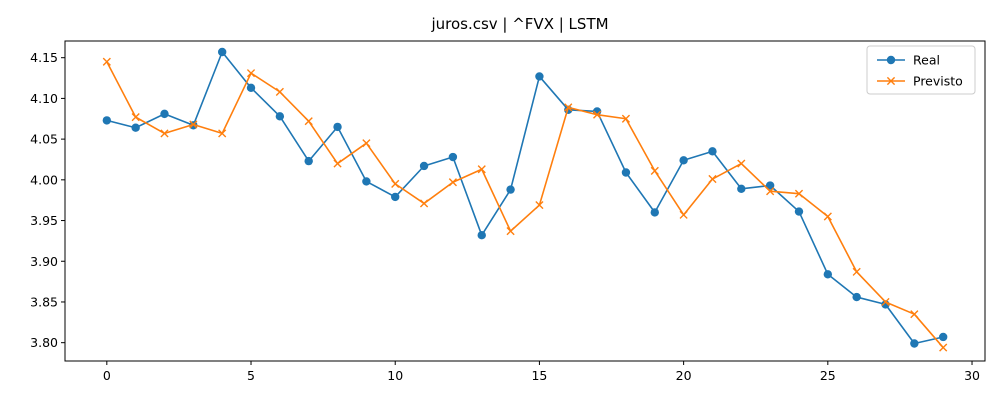 The height and width of the screenshot is (400, 1000). I want to click on x-tick-label: 0, so click(107, 375).